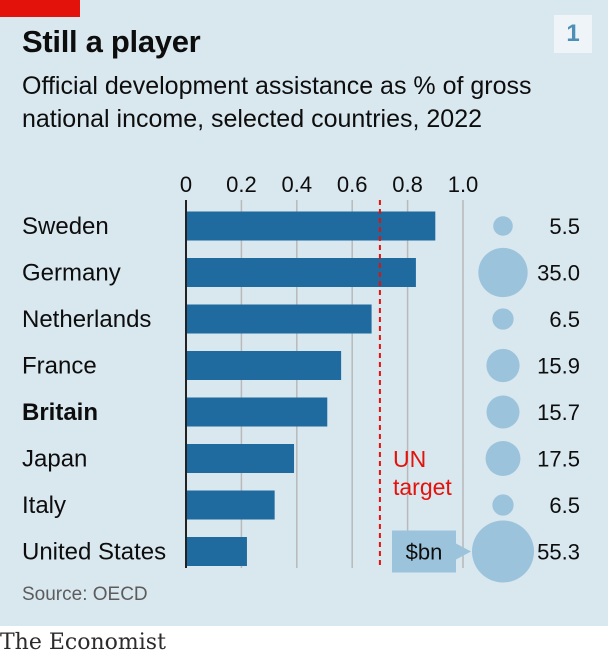 The height and width of the screenshot is (662, 608). I want to click on aid-value-label: 17.5, so click(558, 459).